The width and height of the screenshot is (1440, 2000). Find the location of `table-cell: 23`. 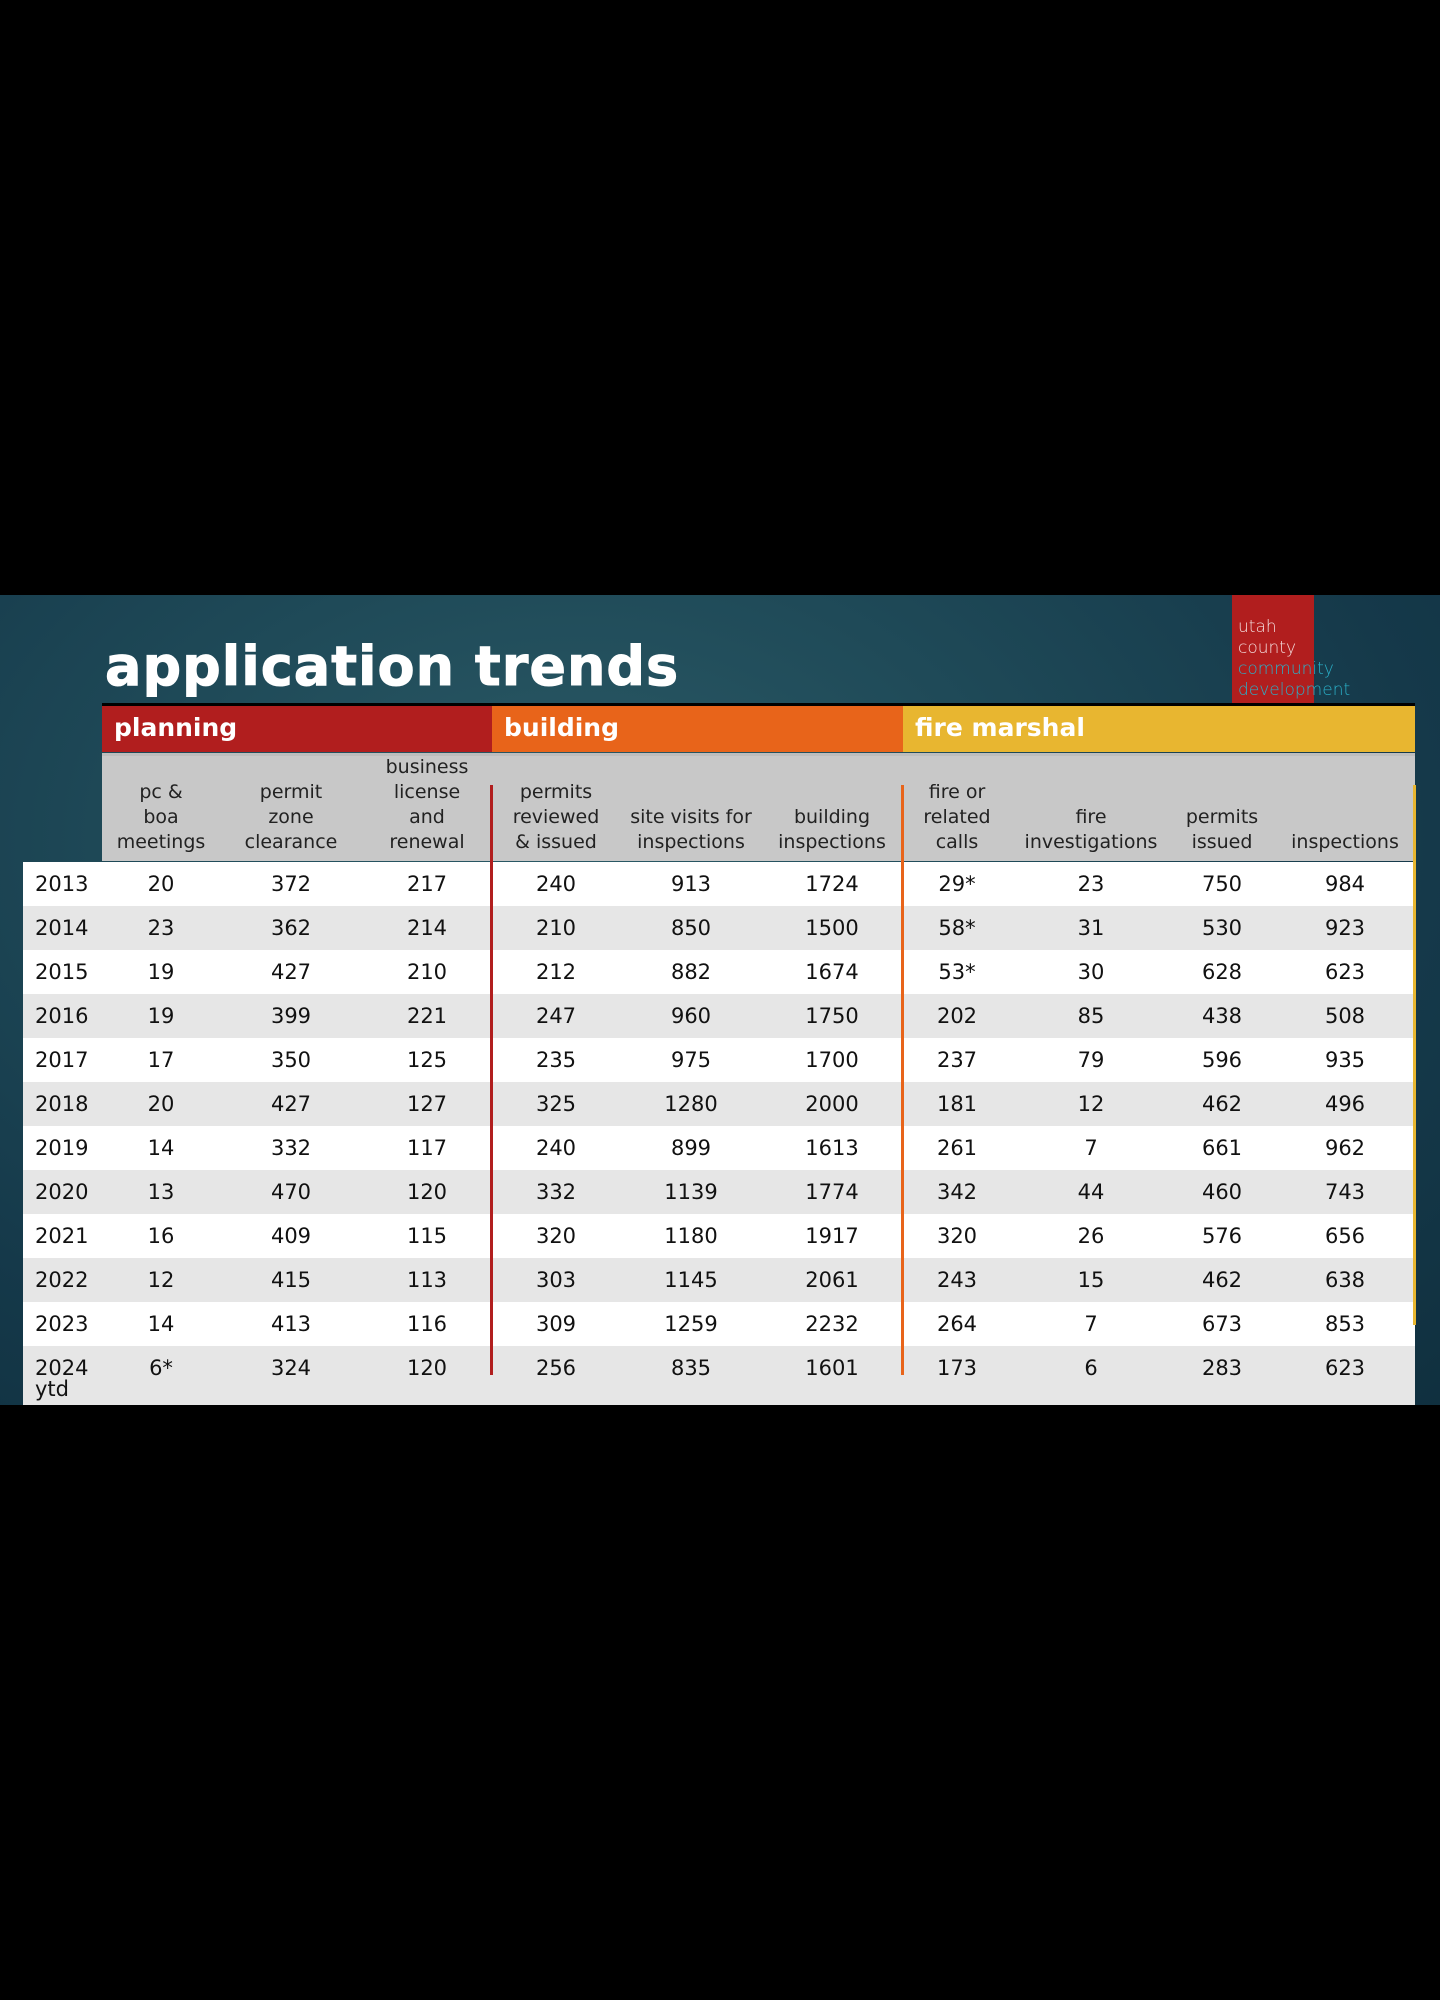

table-cell: 23 is located at coordinates (161, 928).